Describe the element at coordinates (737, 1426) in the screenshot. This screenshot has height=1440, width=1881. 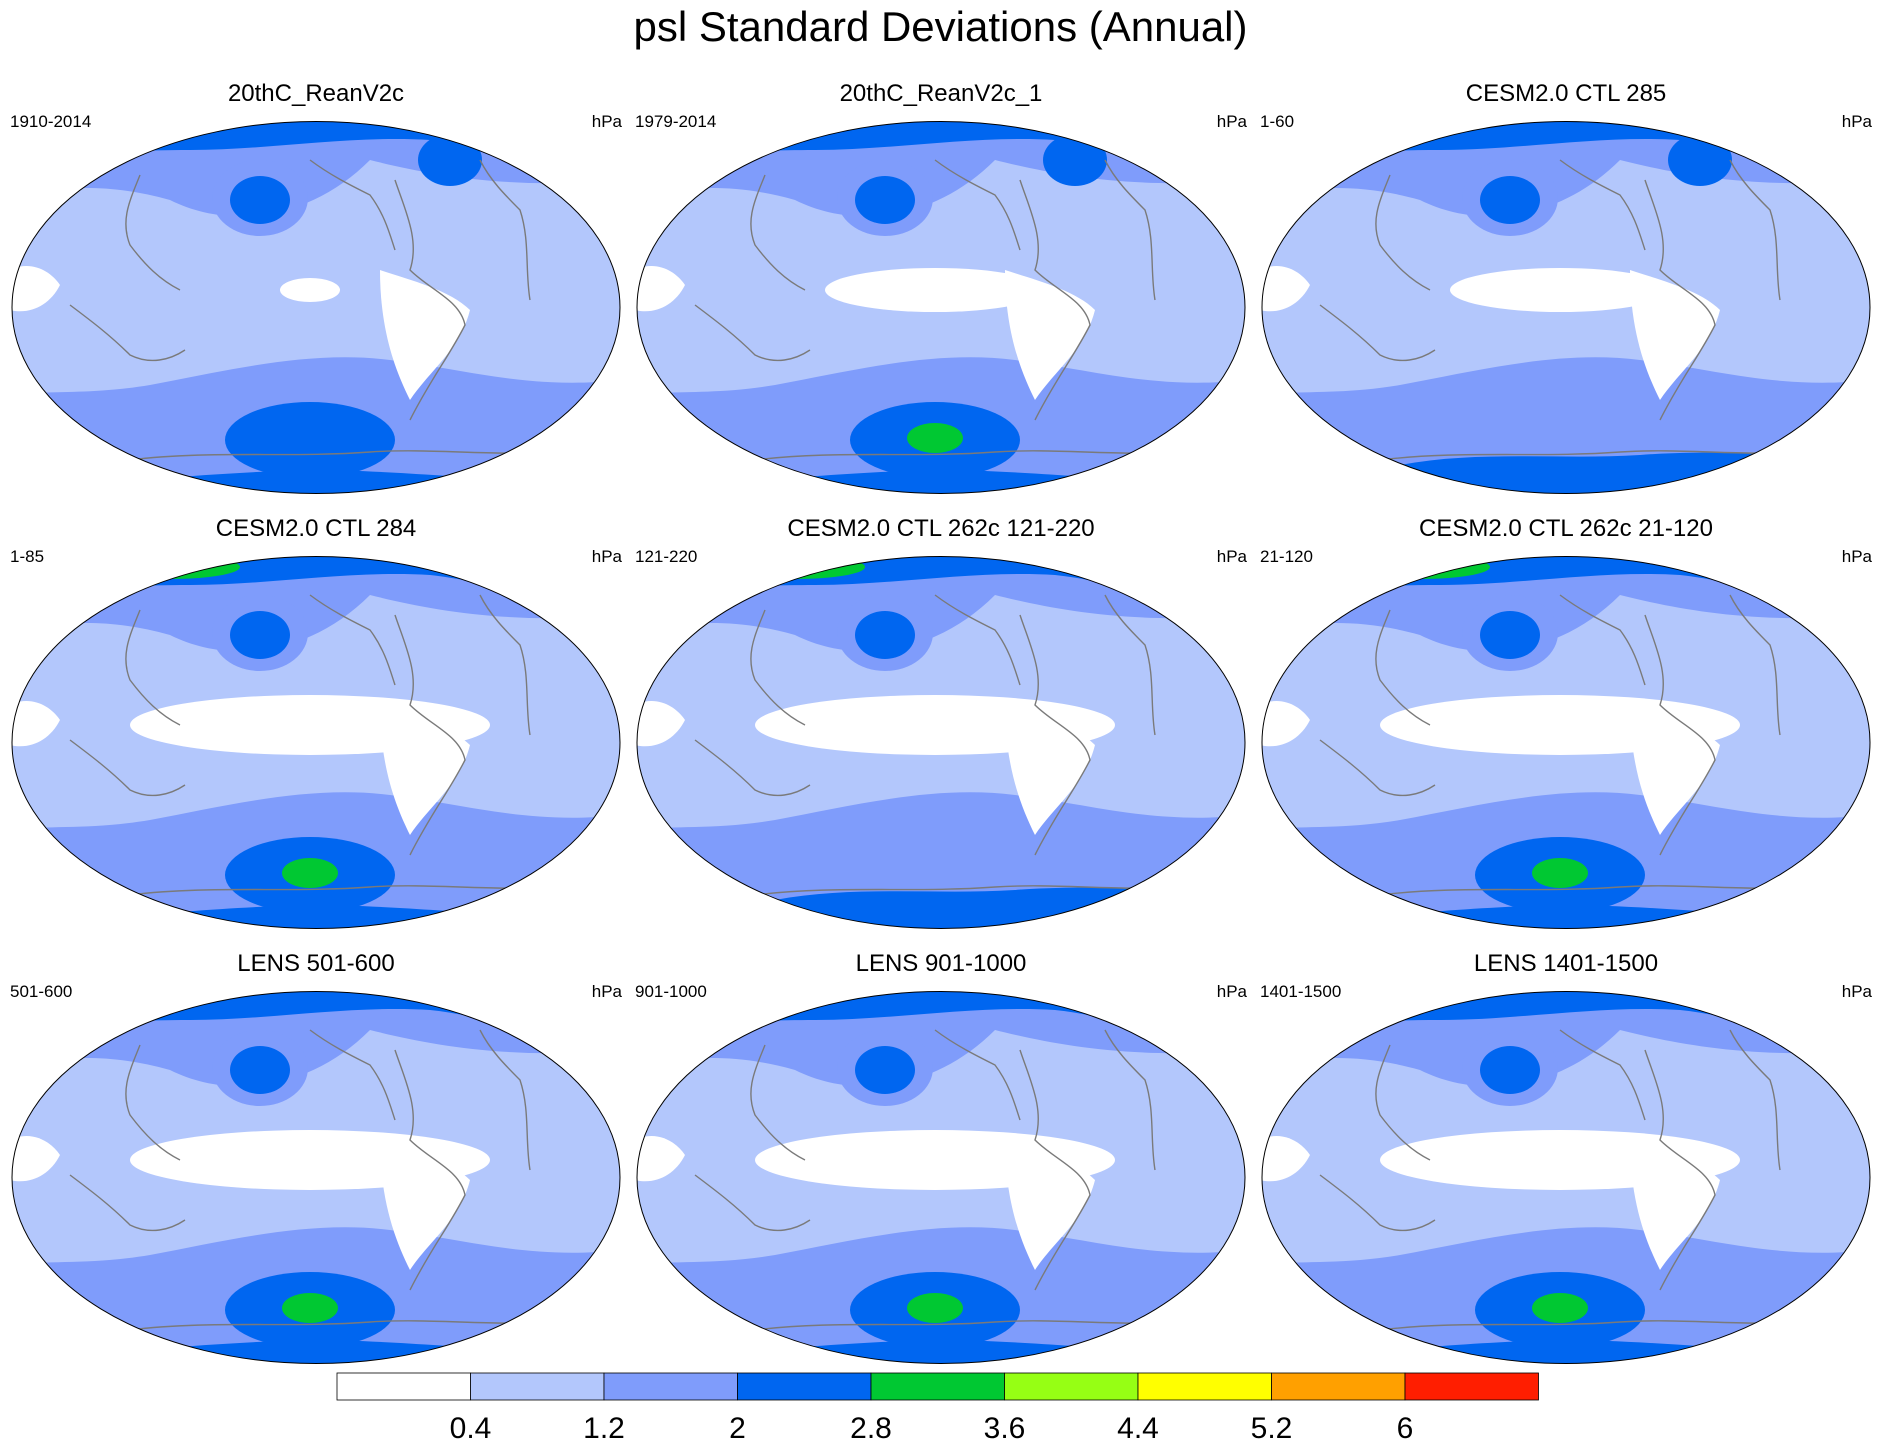
I see `colorbar-tick-label: 2` at that location.